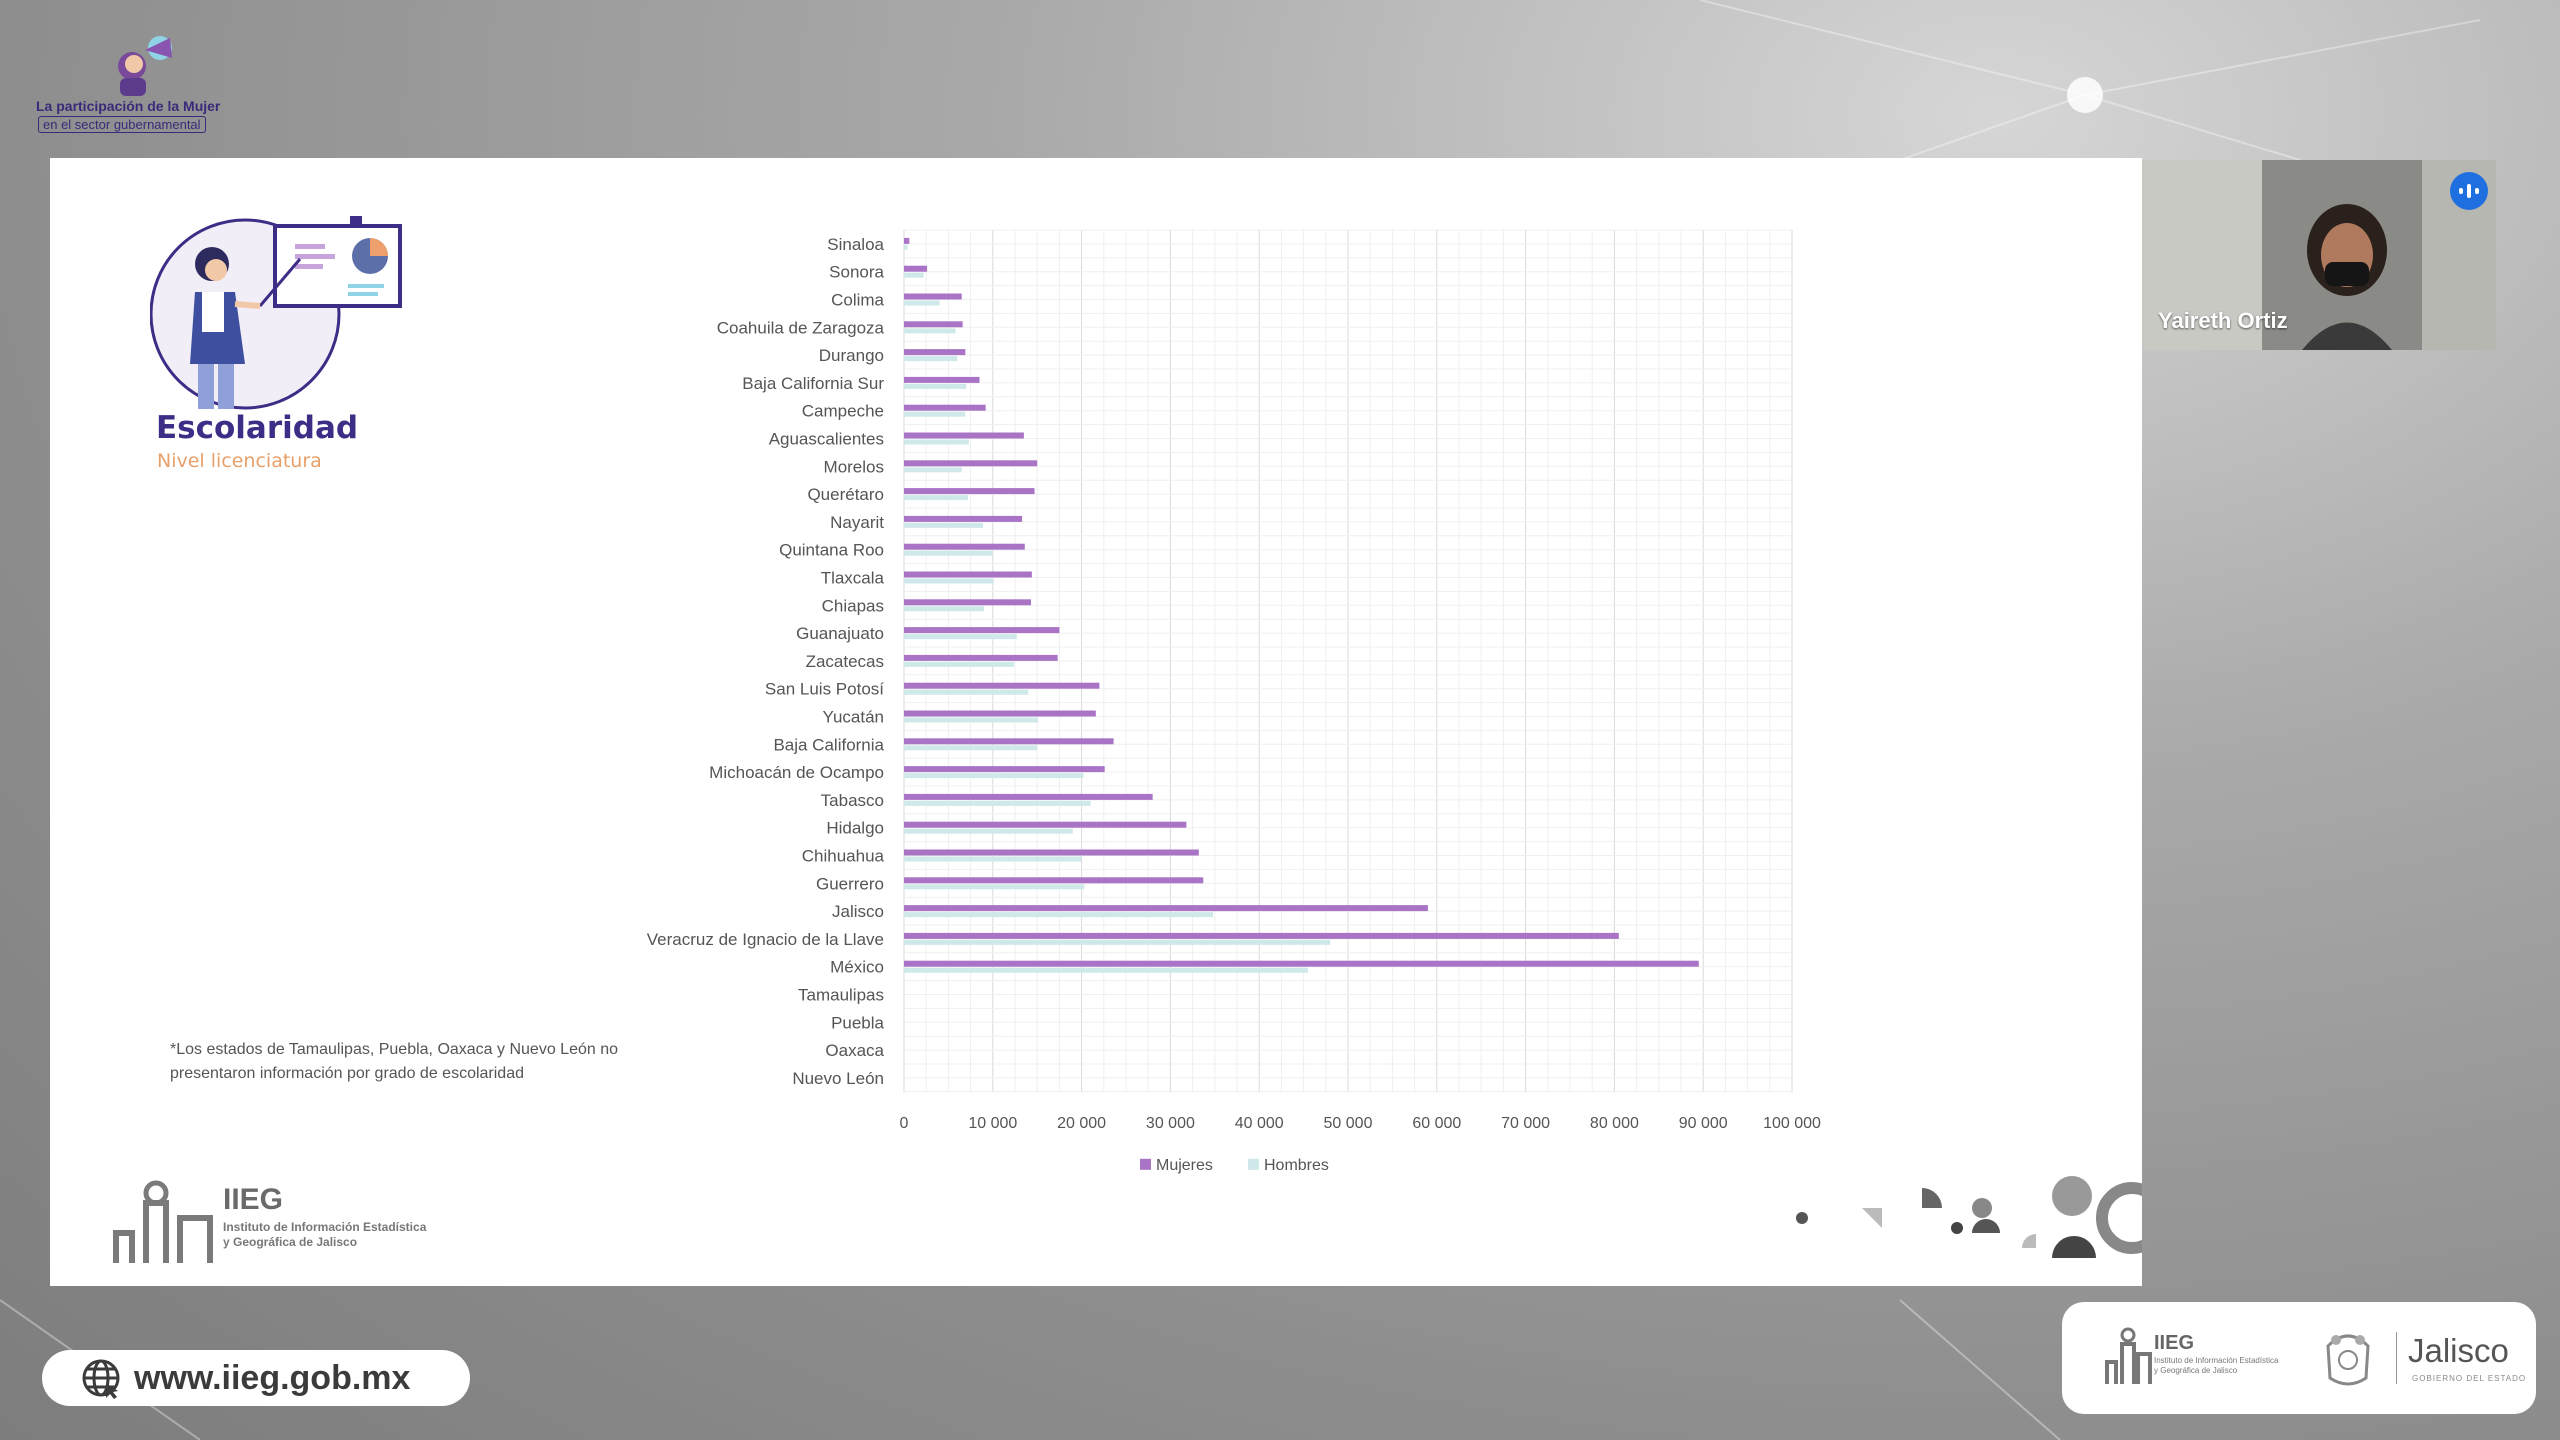  Describe the element at coordinates (2396, 1358) in the screenshot. I see `brand-separator` at that location.